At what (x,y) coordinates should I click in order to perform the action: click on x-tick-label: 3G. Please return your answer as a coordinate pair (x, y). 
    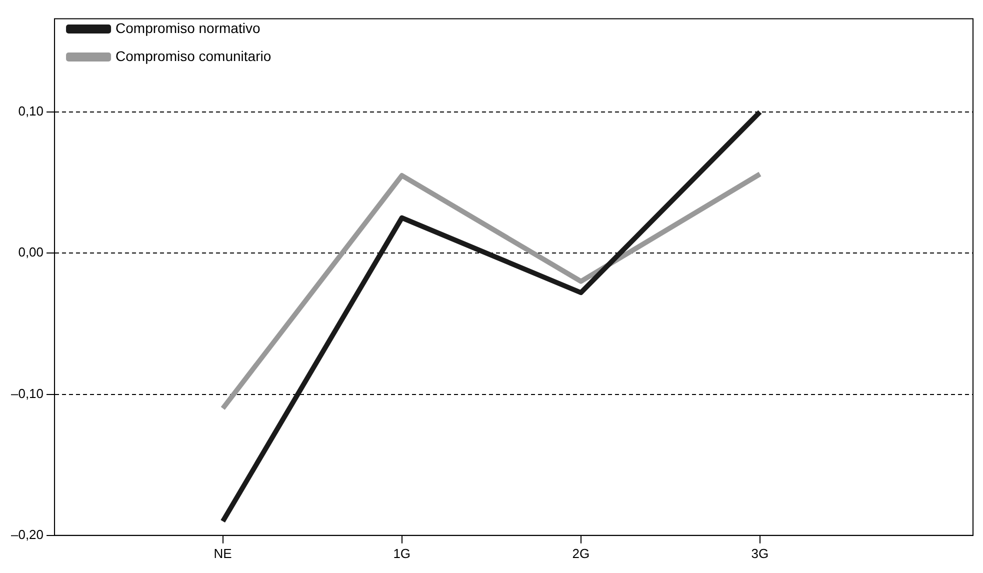
    Looking at the image, I should click on (760, 553).